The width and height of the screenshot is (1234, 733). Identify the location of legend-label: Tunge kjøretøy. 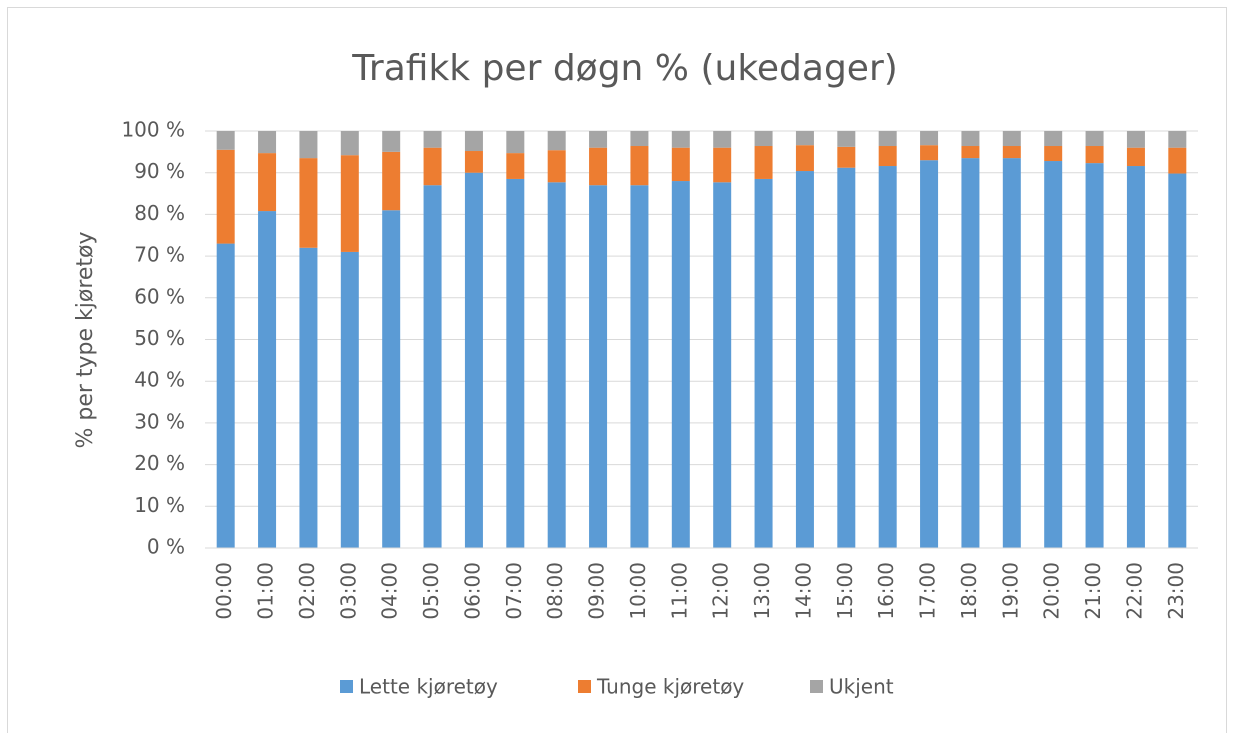
(670, 687).